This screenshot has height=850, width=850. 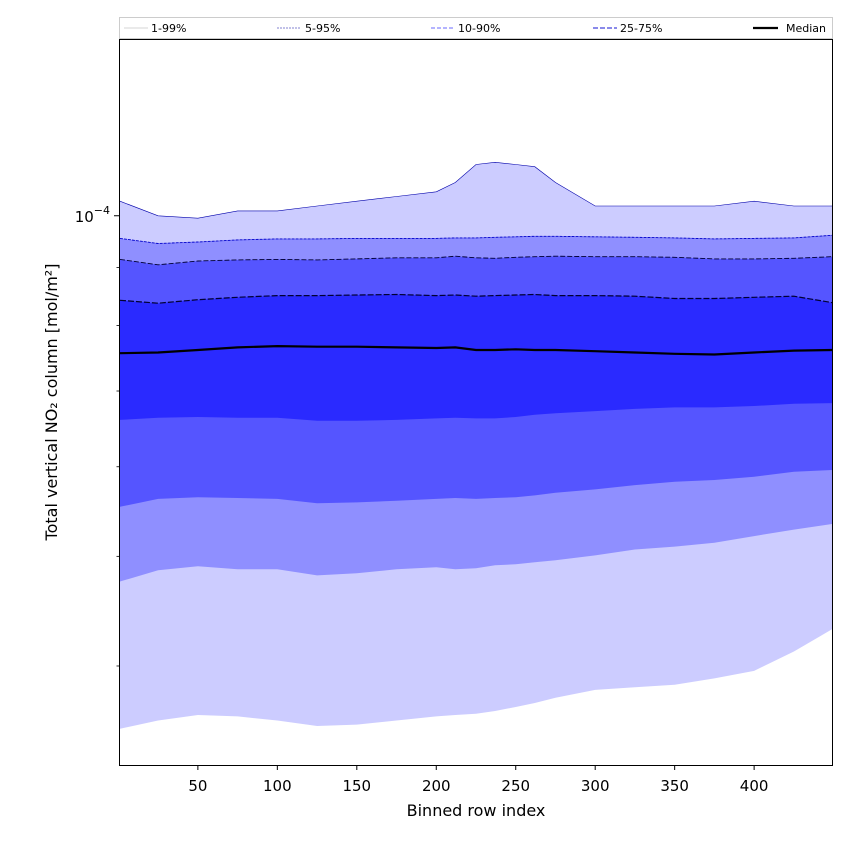 I want to click on x-tick-label: 400, so click(x=754, y=786).